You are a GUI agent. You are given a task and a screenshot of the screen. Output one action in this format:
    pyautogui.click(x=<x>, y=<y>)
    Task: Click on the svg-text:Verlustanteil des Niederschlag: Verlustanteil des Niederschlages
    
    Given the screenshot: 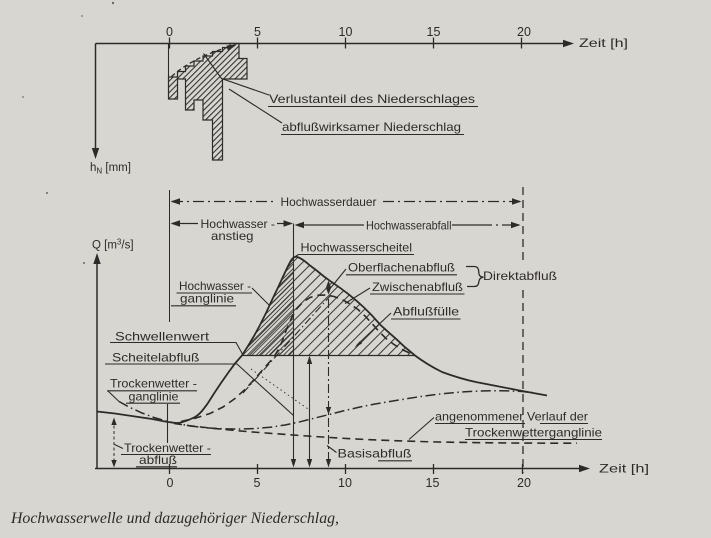 What is the action you would take?
    pyautogui.click(x=372, y=99)
    